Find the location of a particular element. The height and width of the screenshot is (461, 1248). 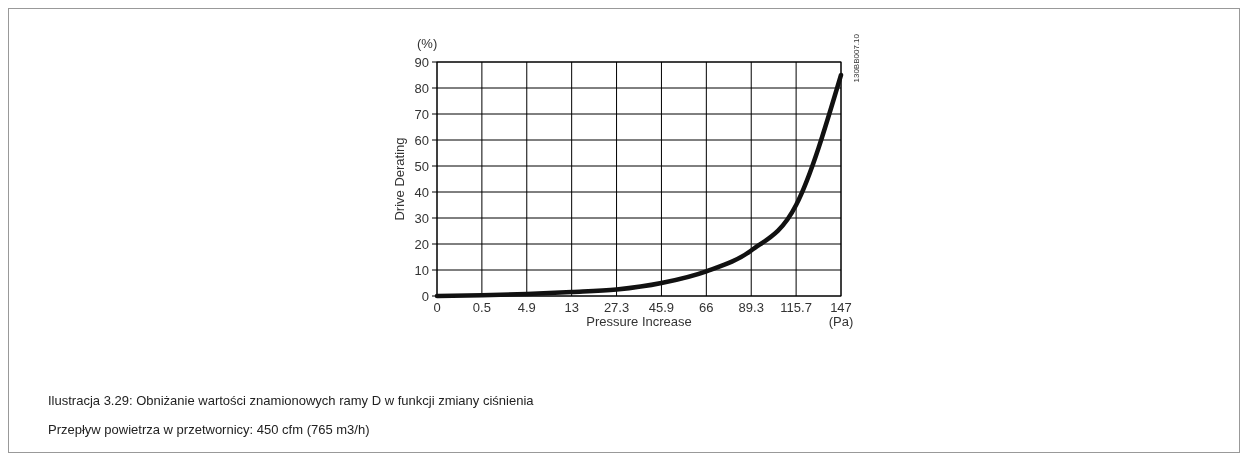

y-tick-label: 60 is located at coordinates (421, 140).